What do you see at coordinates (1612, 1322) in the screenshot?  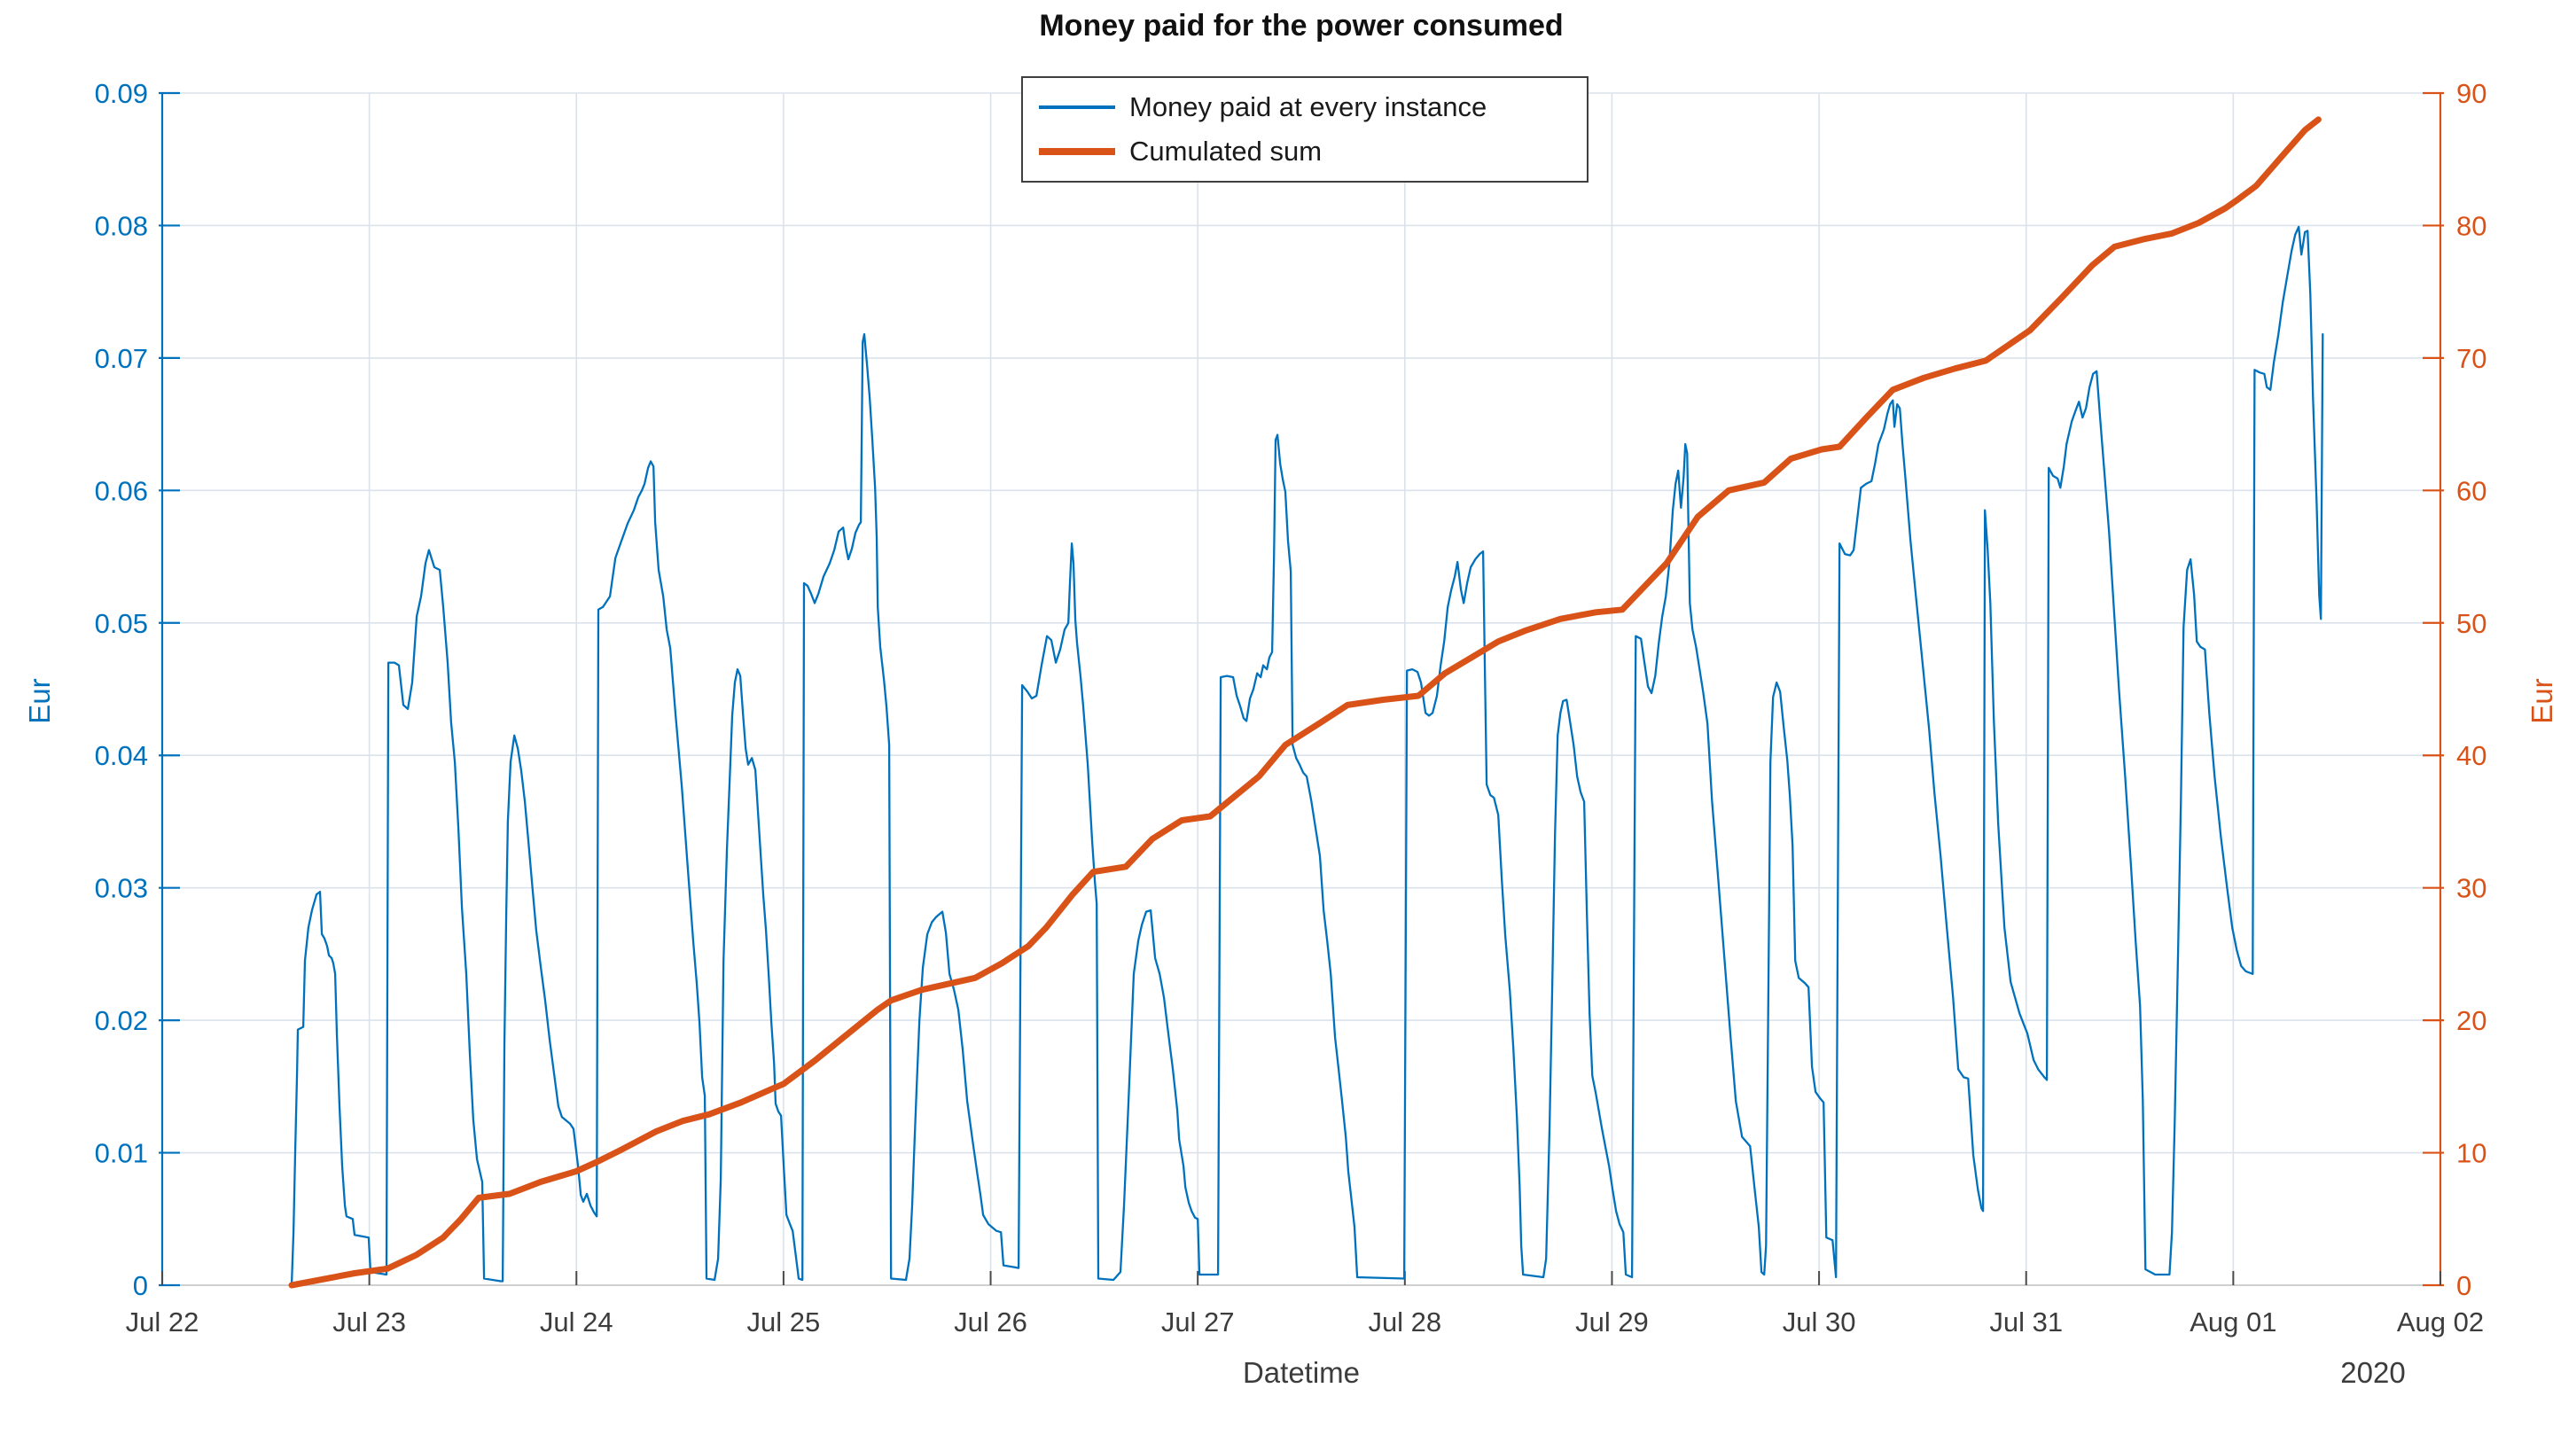 I see `x-tick-label: Jul 29` at bounding box center [1612, 1322].